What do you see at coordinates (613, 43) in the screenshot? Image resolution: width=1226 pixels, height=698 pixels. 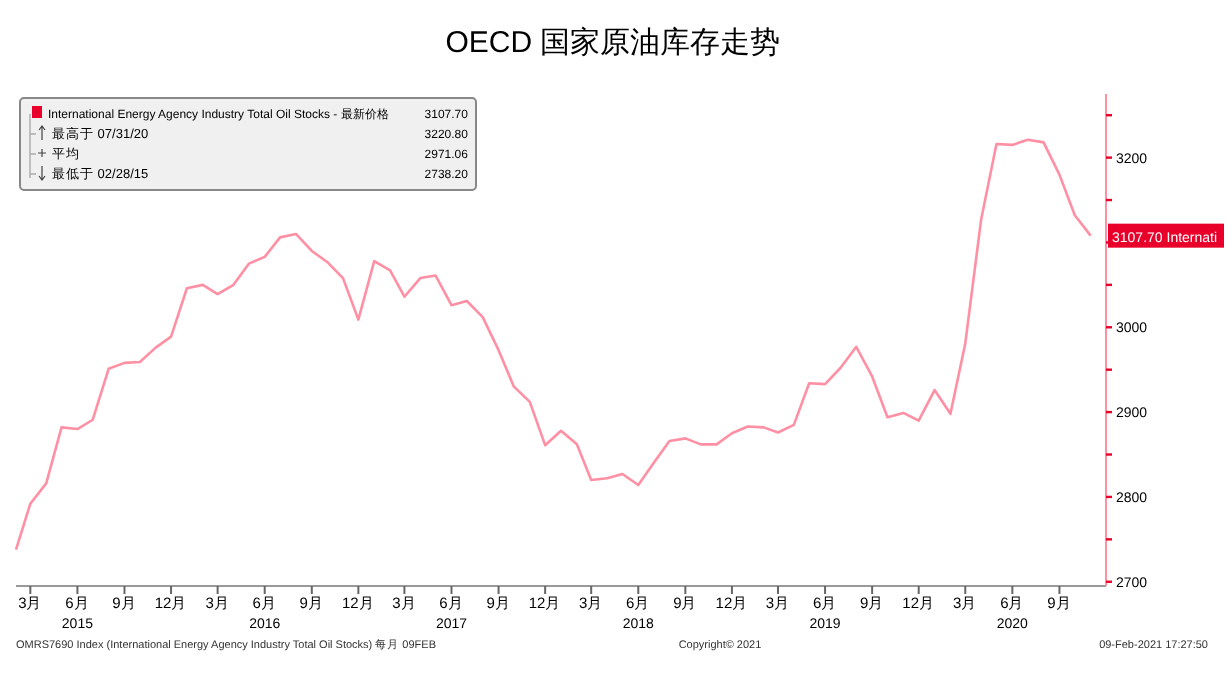 I see `chart-title: OECD 国家原油库存走势` at bounding box center [613, 43].